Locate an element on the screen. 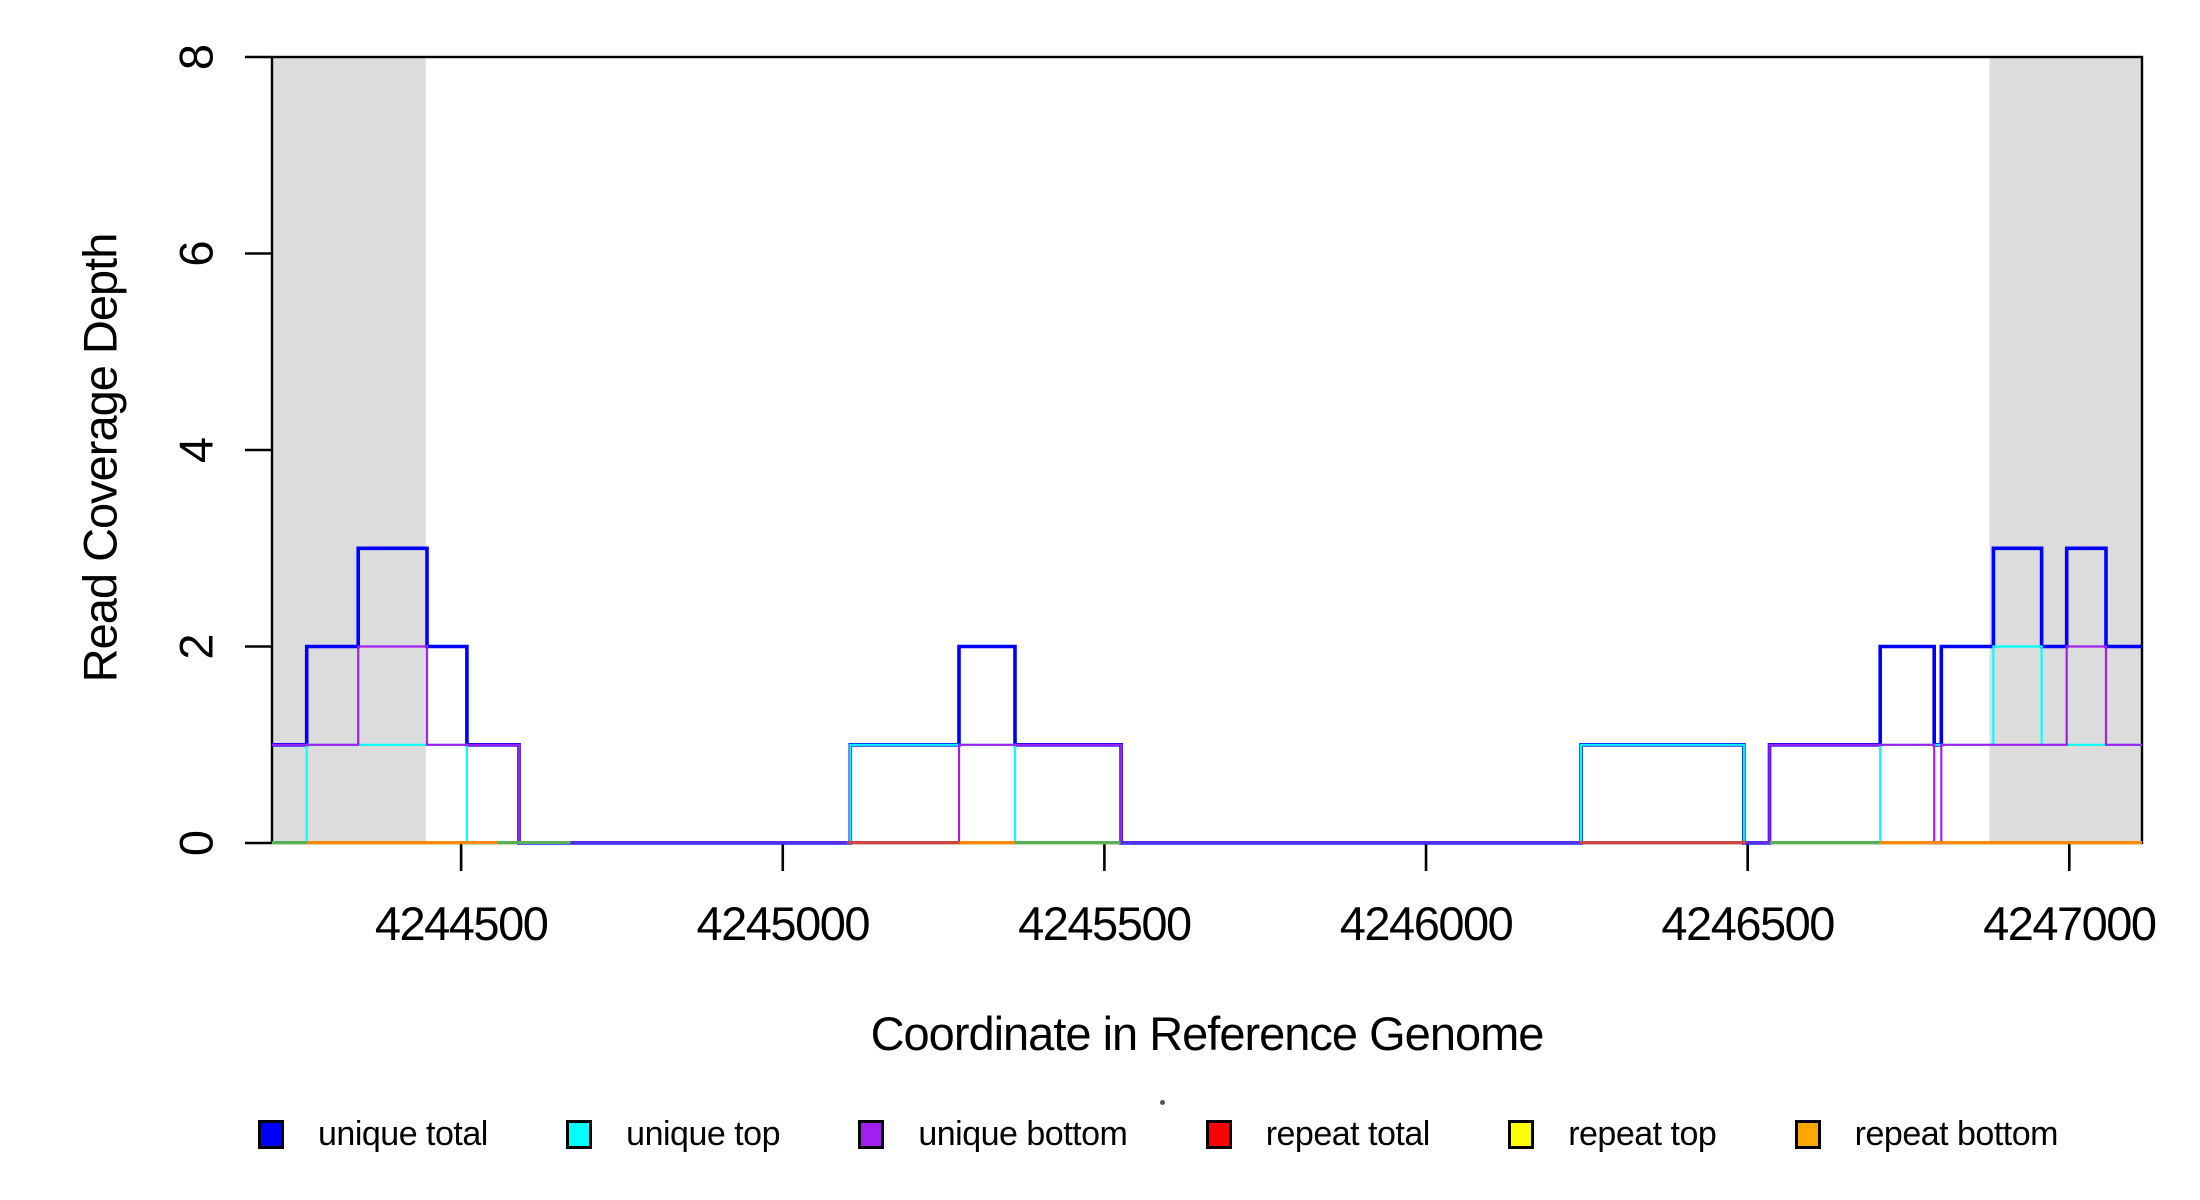  legend-label: repeat bottom is located at coordinates (1956, 1133).